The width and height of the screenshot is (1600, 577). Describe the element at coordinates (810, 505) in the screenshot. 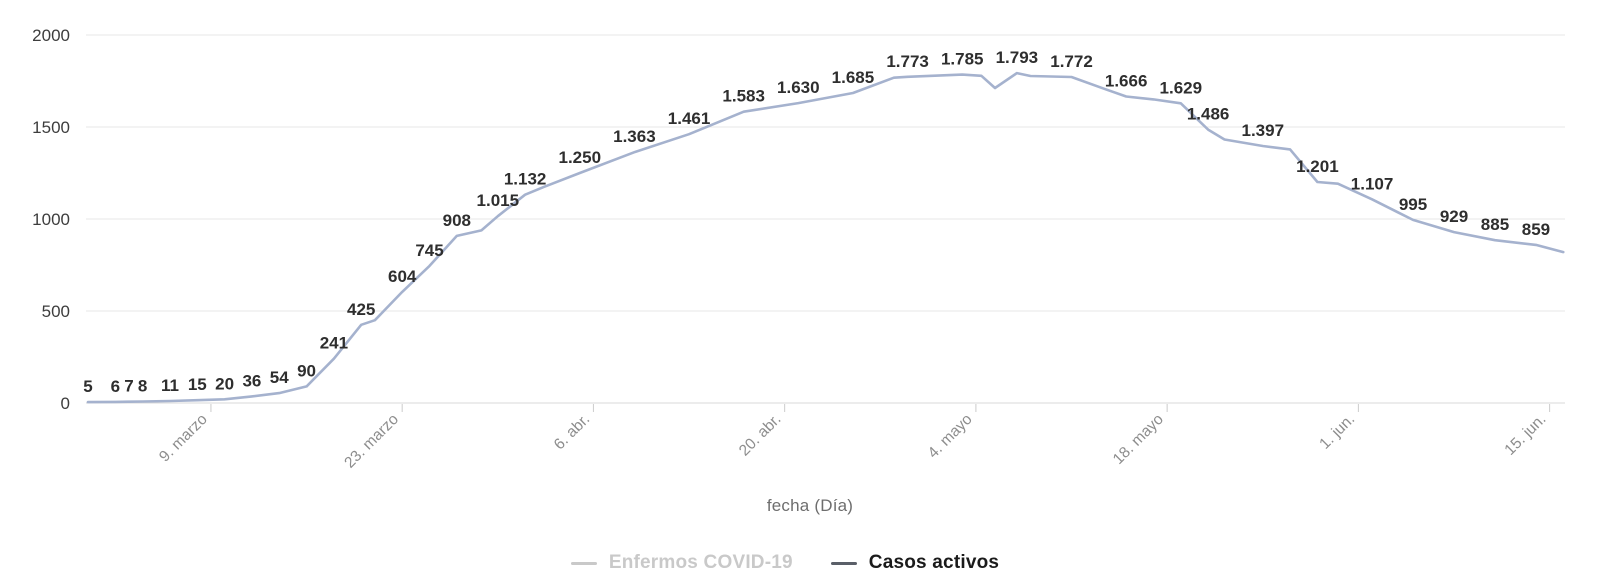

I see `x-axis-title: fecha (Día)` at that location.